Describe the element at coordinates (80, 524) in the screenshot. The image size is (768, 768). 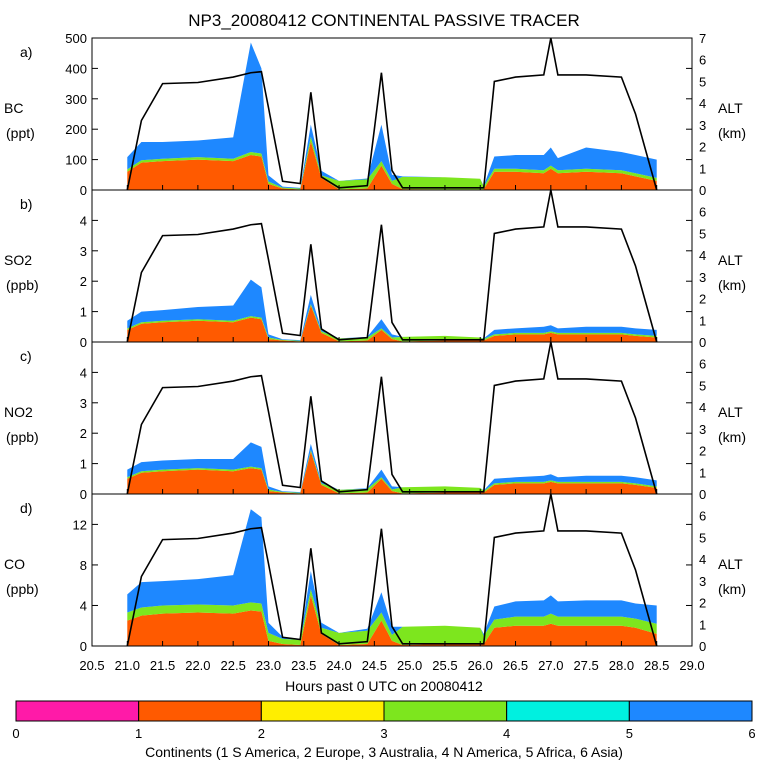
I see `y-tick-label: 12` at that location.